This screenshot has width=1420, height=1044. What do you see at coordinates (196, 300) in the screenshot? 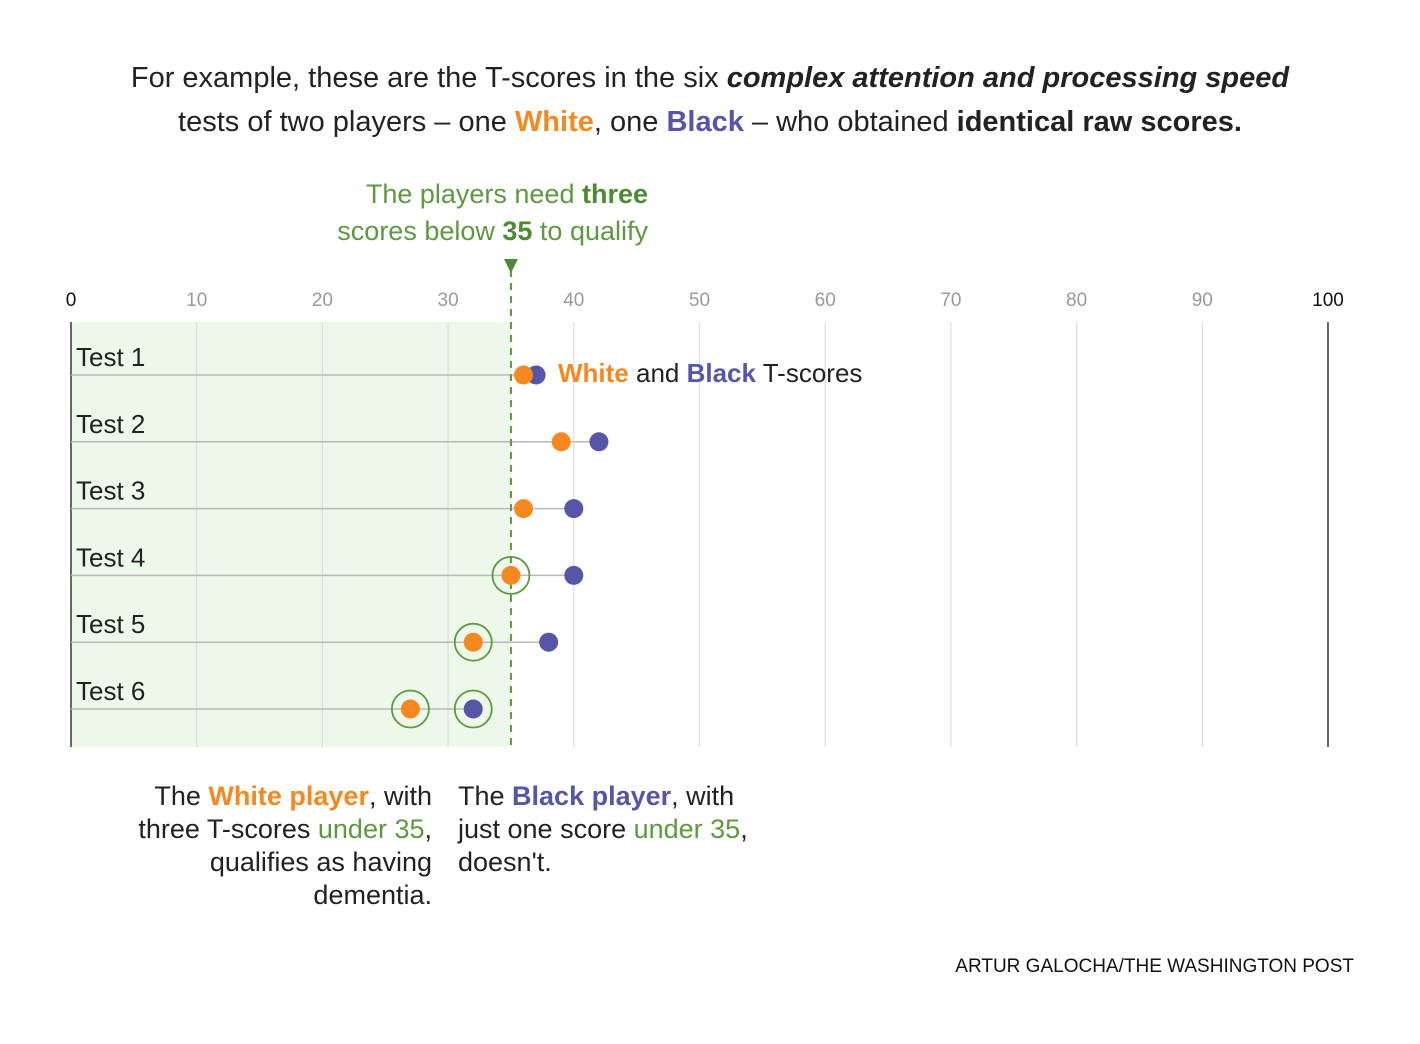
I see `x-tick-label: 10` at bounding box center [196, 300].